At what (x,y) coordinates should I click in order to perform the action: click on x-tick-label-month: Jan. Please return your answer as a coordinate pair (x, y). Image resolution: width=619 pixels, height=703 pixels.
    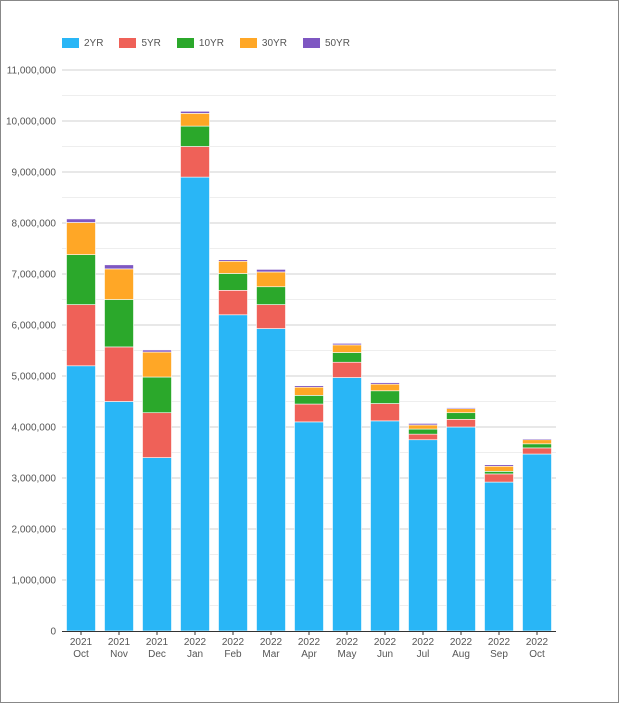
    Looking at the image, I should click on (195, 654).